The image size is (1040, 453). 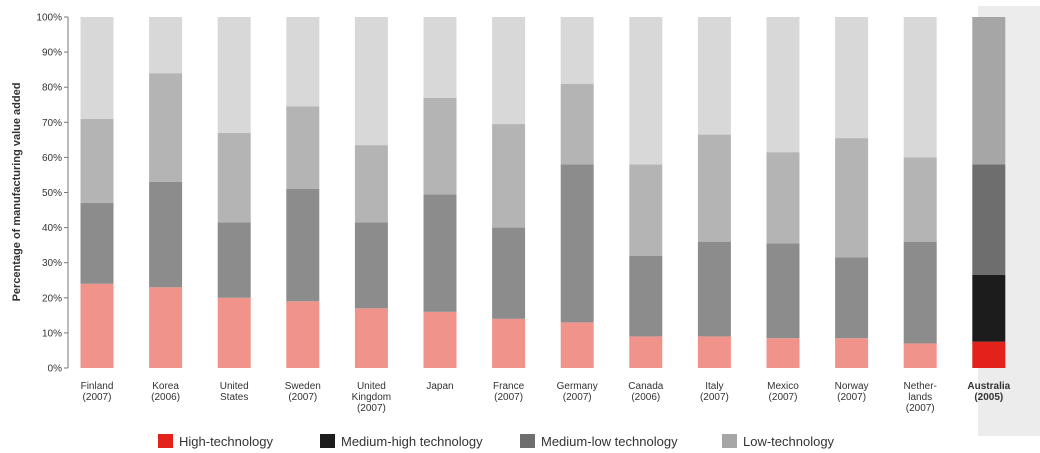 I want to click on y-tick-label: 20%, so click(x=52, y=298).